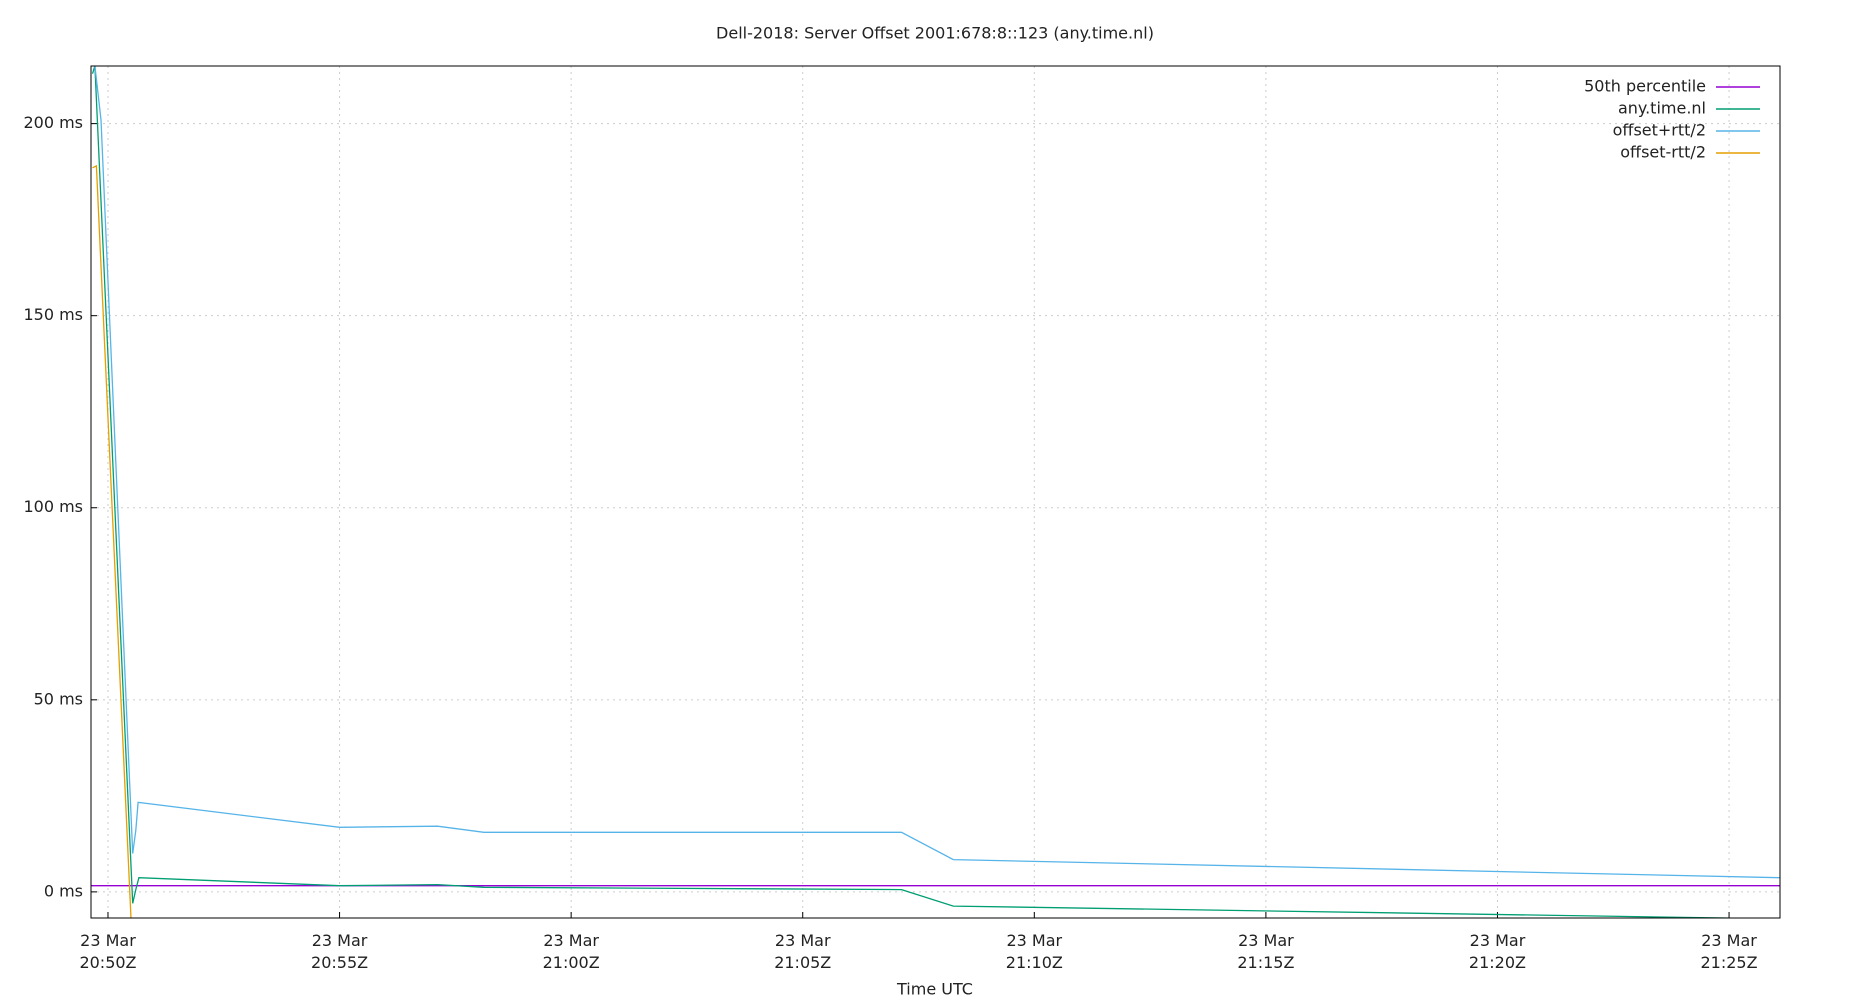  I want to click on legend-label: 50th percentile, so click(1645, 86).